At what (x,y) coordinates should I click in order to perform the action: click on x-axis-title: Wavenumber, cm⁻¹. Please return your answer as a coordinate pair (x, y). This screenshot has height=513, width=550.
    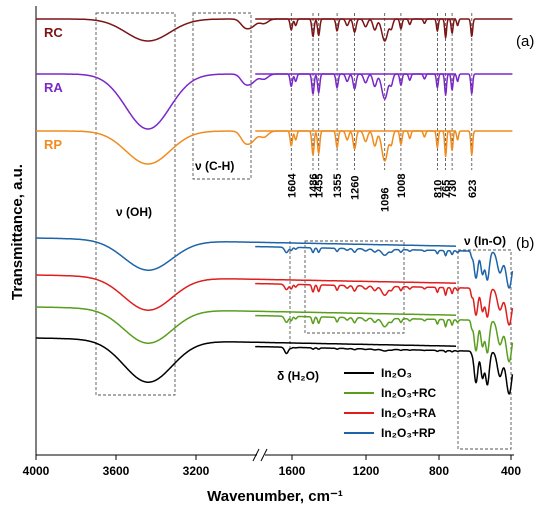
    Looking at the image, I should click on (275, 496).